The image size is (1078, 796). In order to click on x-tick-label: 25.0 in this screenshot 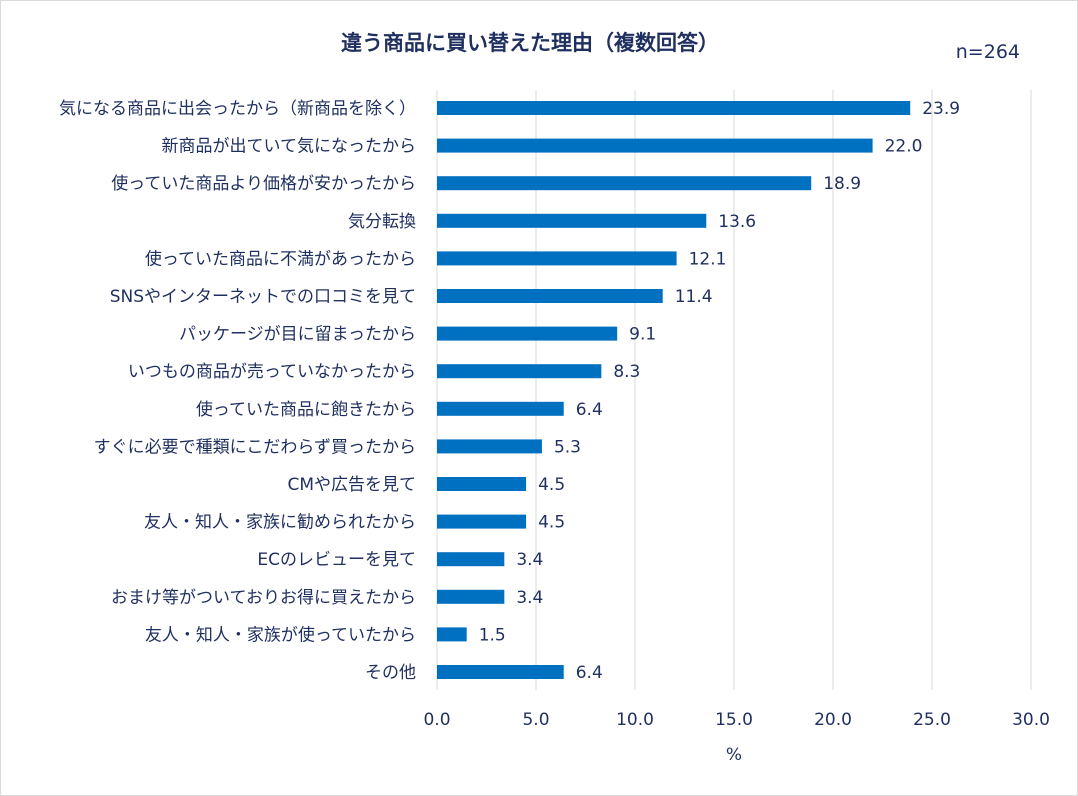, I will do `click(932, 720)`.